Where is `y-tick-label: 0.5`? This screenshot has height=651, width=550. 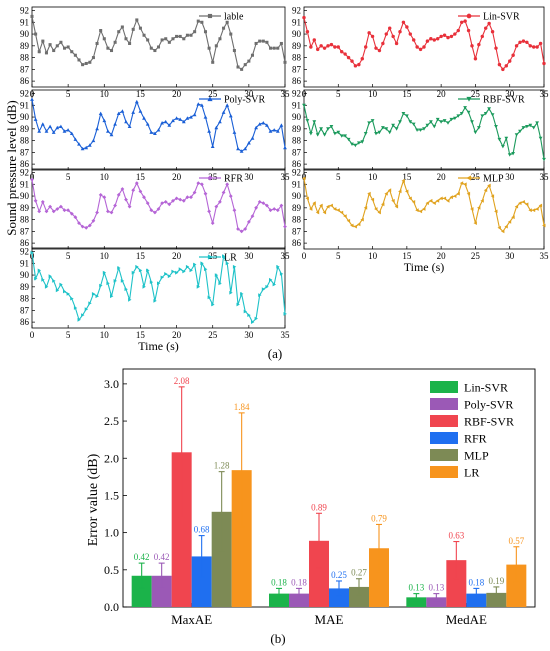
y-tick-label: 0.5 is located at coordinates (111, 570).